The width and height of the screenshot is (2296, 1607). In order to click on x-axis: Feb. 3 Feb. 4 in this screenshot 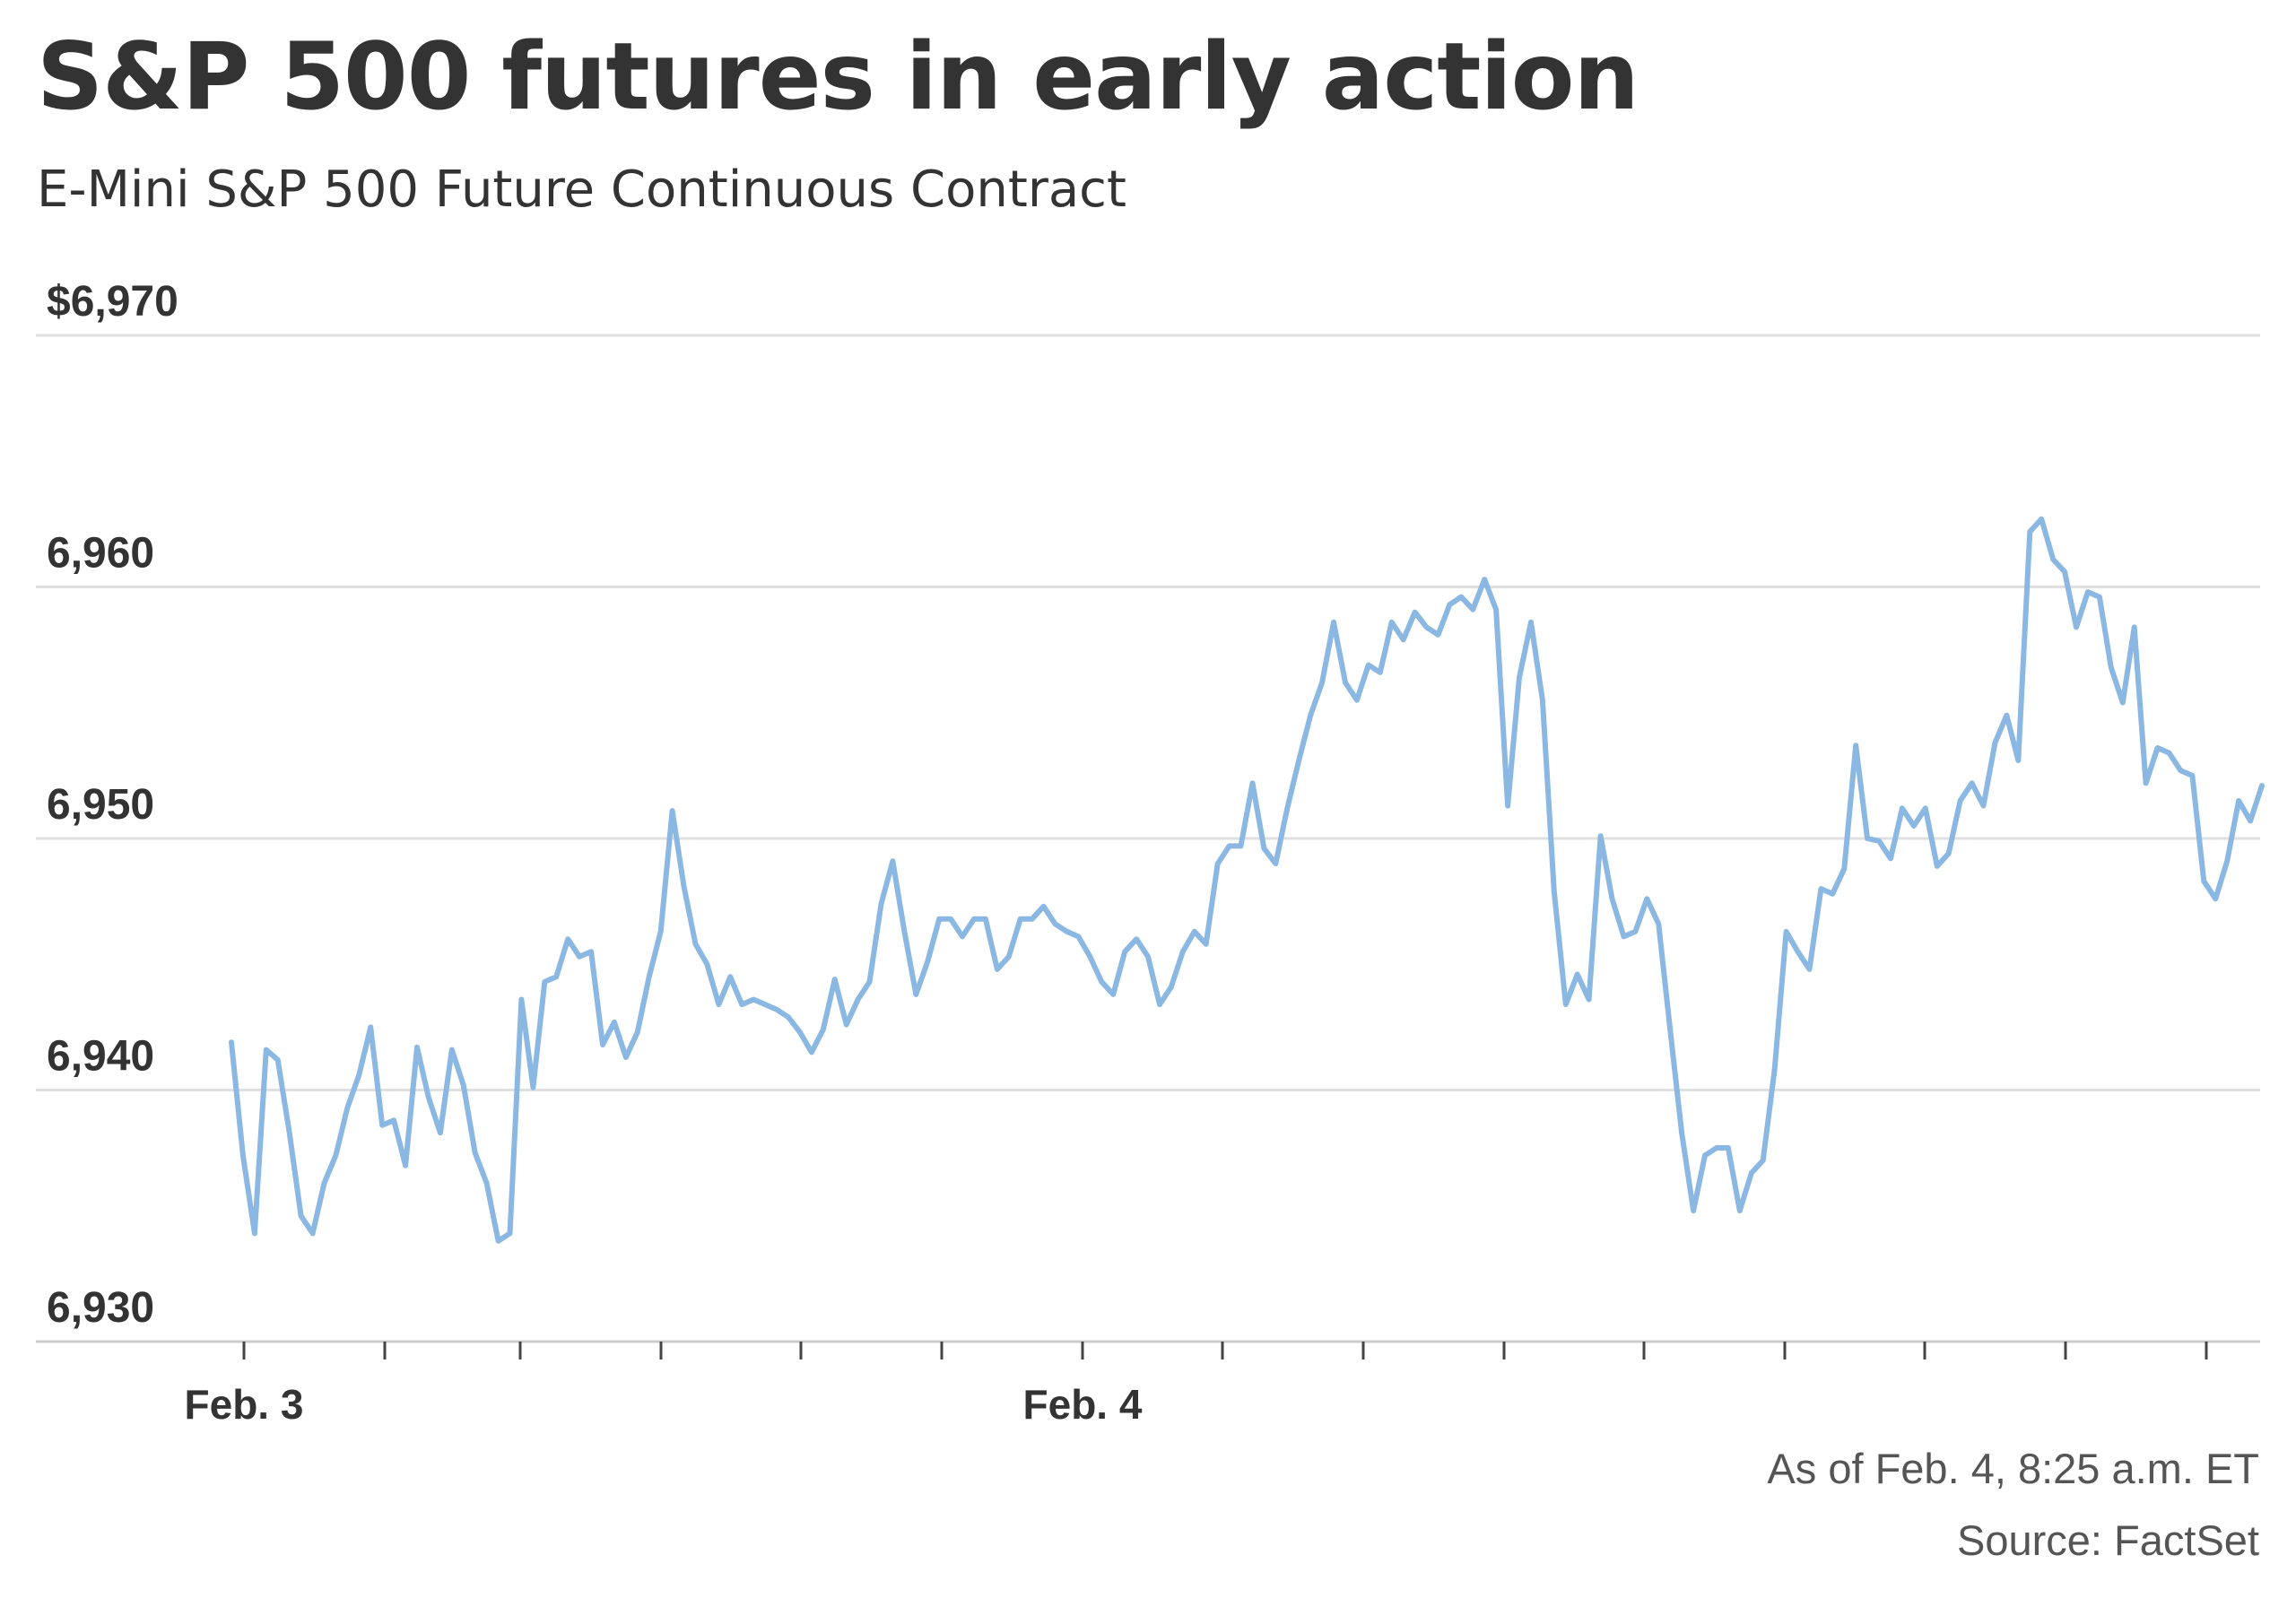, I will do `click(1196, 1385)`.